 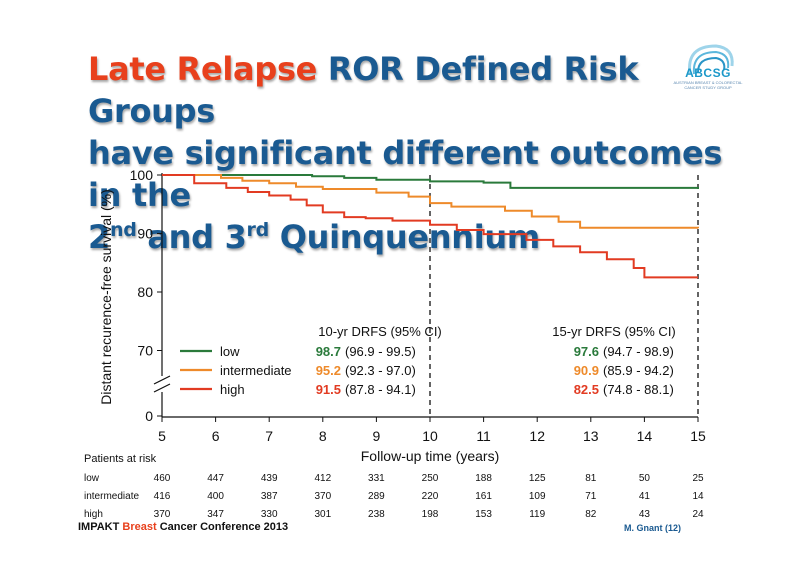 I want to click on ci10-intermediate: (92.3 - 97.0), so click(x=380, y=370).